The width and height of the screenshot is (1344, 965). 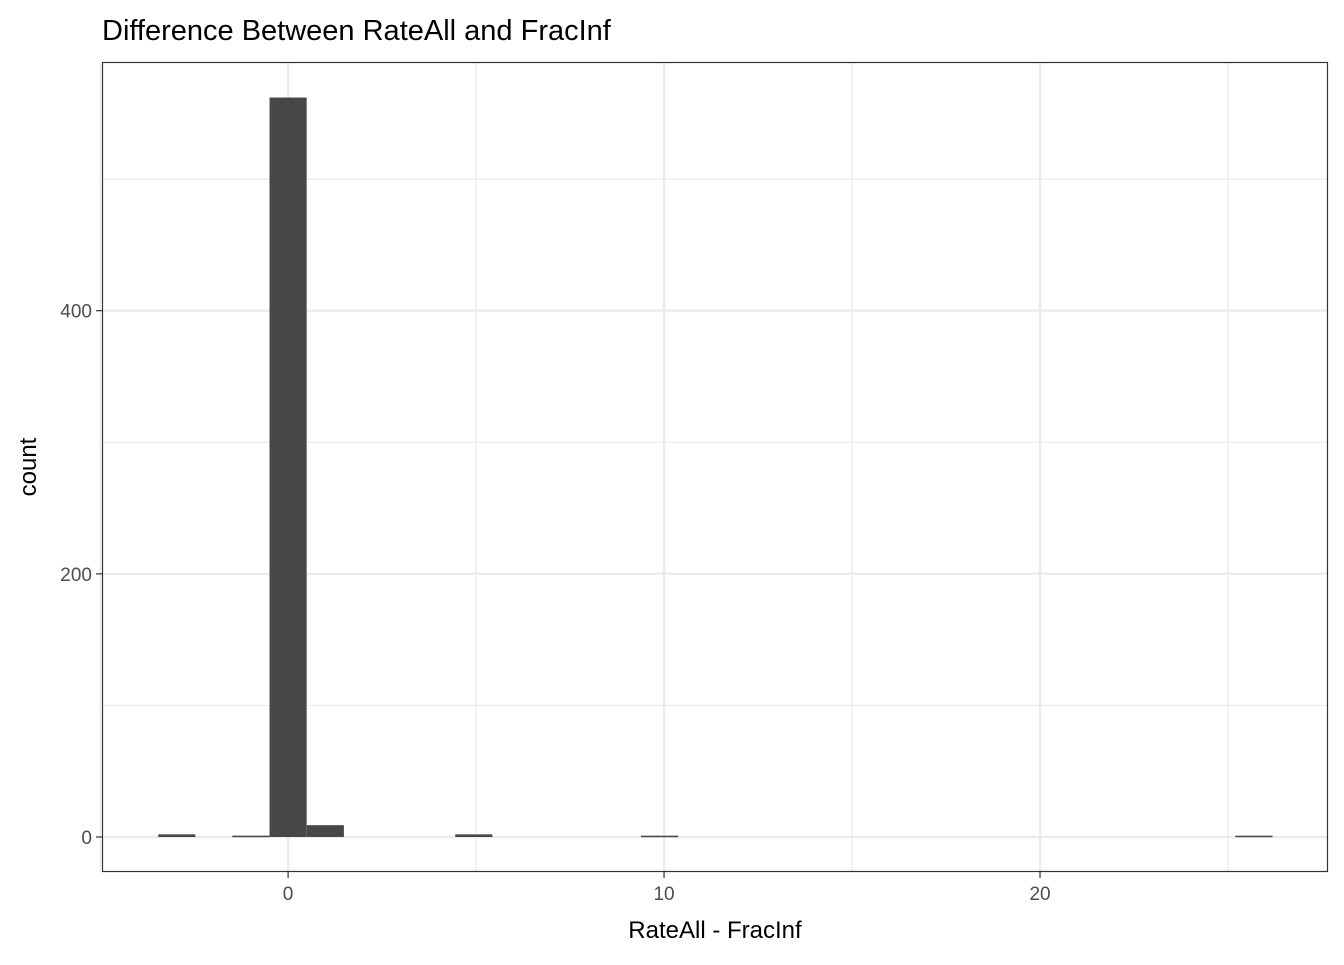 What do you see at coordinates (28, 466) in the screenshot?
I see `y-axis-label: count` at bounding box center [28, 466].